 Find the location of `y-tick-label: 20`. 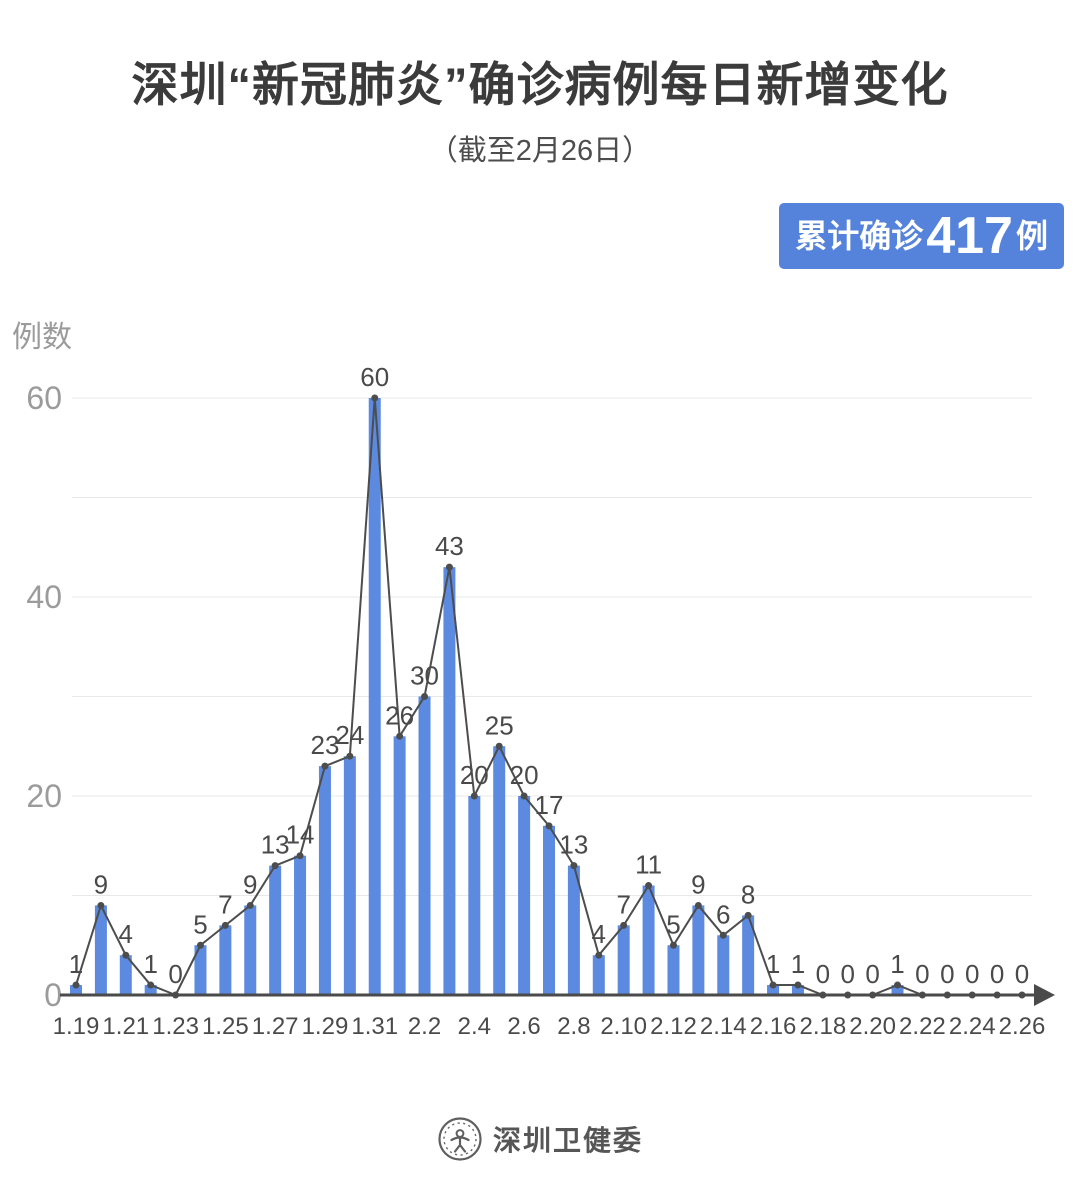

y-tick-label: 20 is located at coordinates (44, 796).